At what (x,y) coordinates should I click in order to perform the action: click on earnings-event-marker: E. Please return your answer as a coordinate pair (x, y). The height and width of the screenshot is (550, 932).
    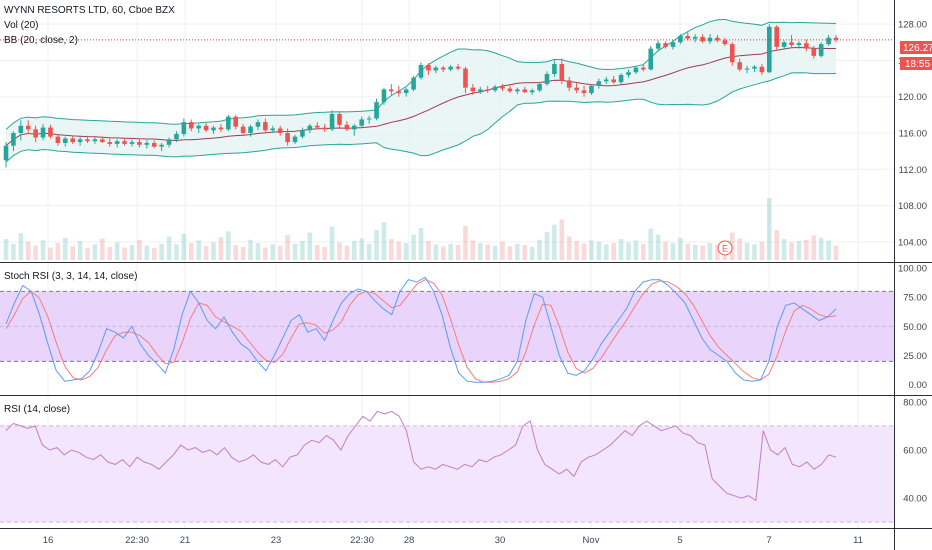
    Looking at the image, I should click on (725, 248).